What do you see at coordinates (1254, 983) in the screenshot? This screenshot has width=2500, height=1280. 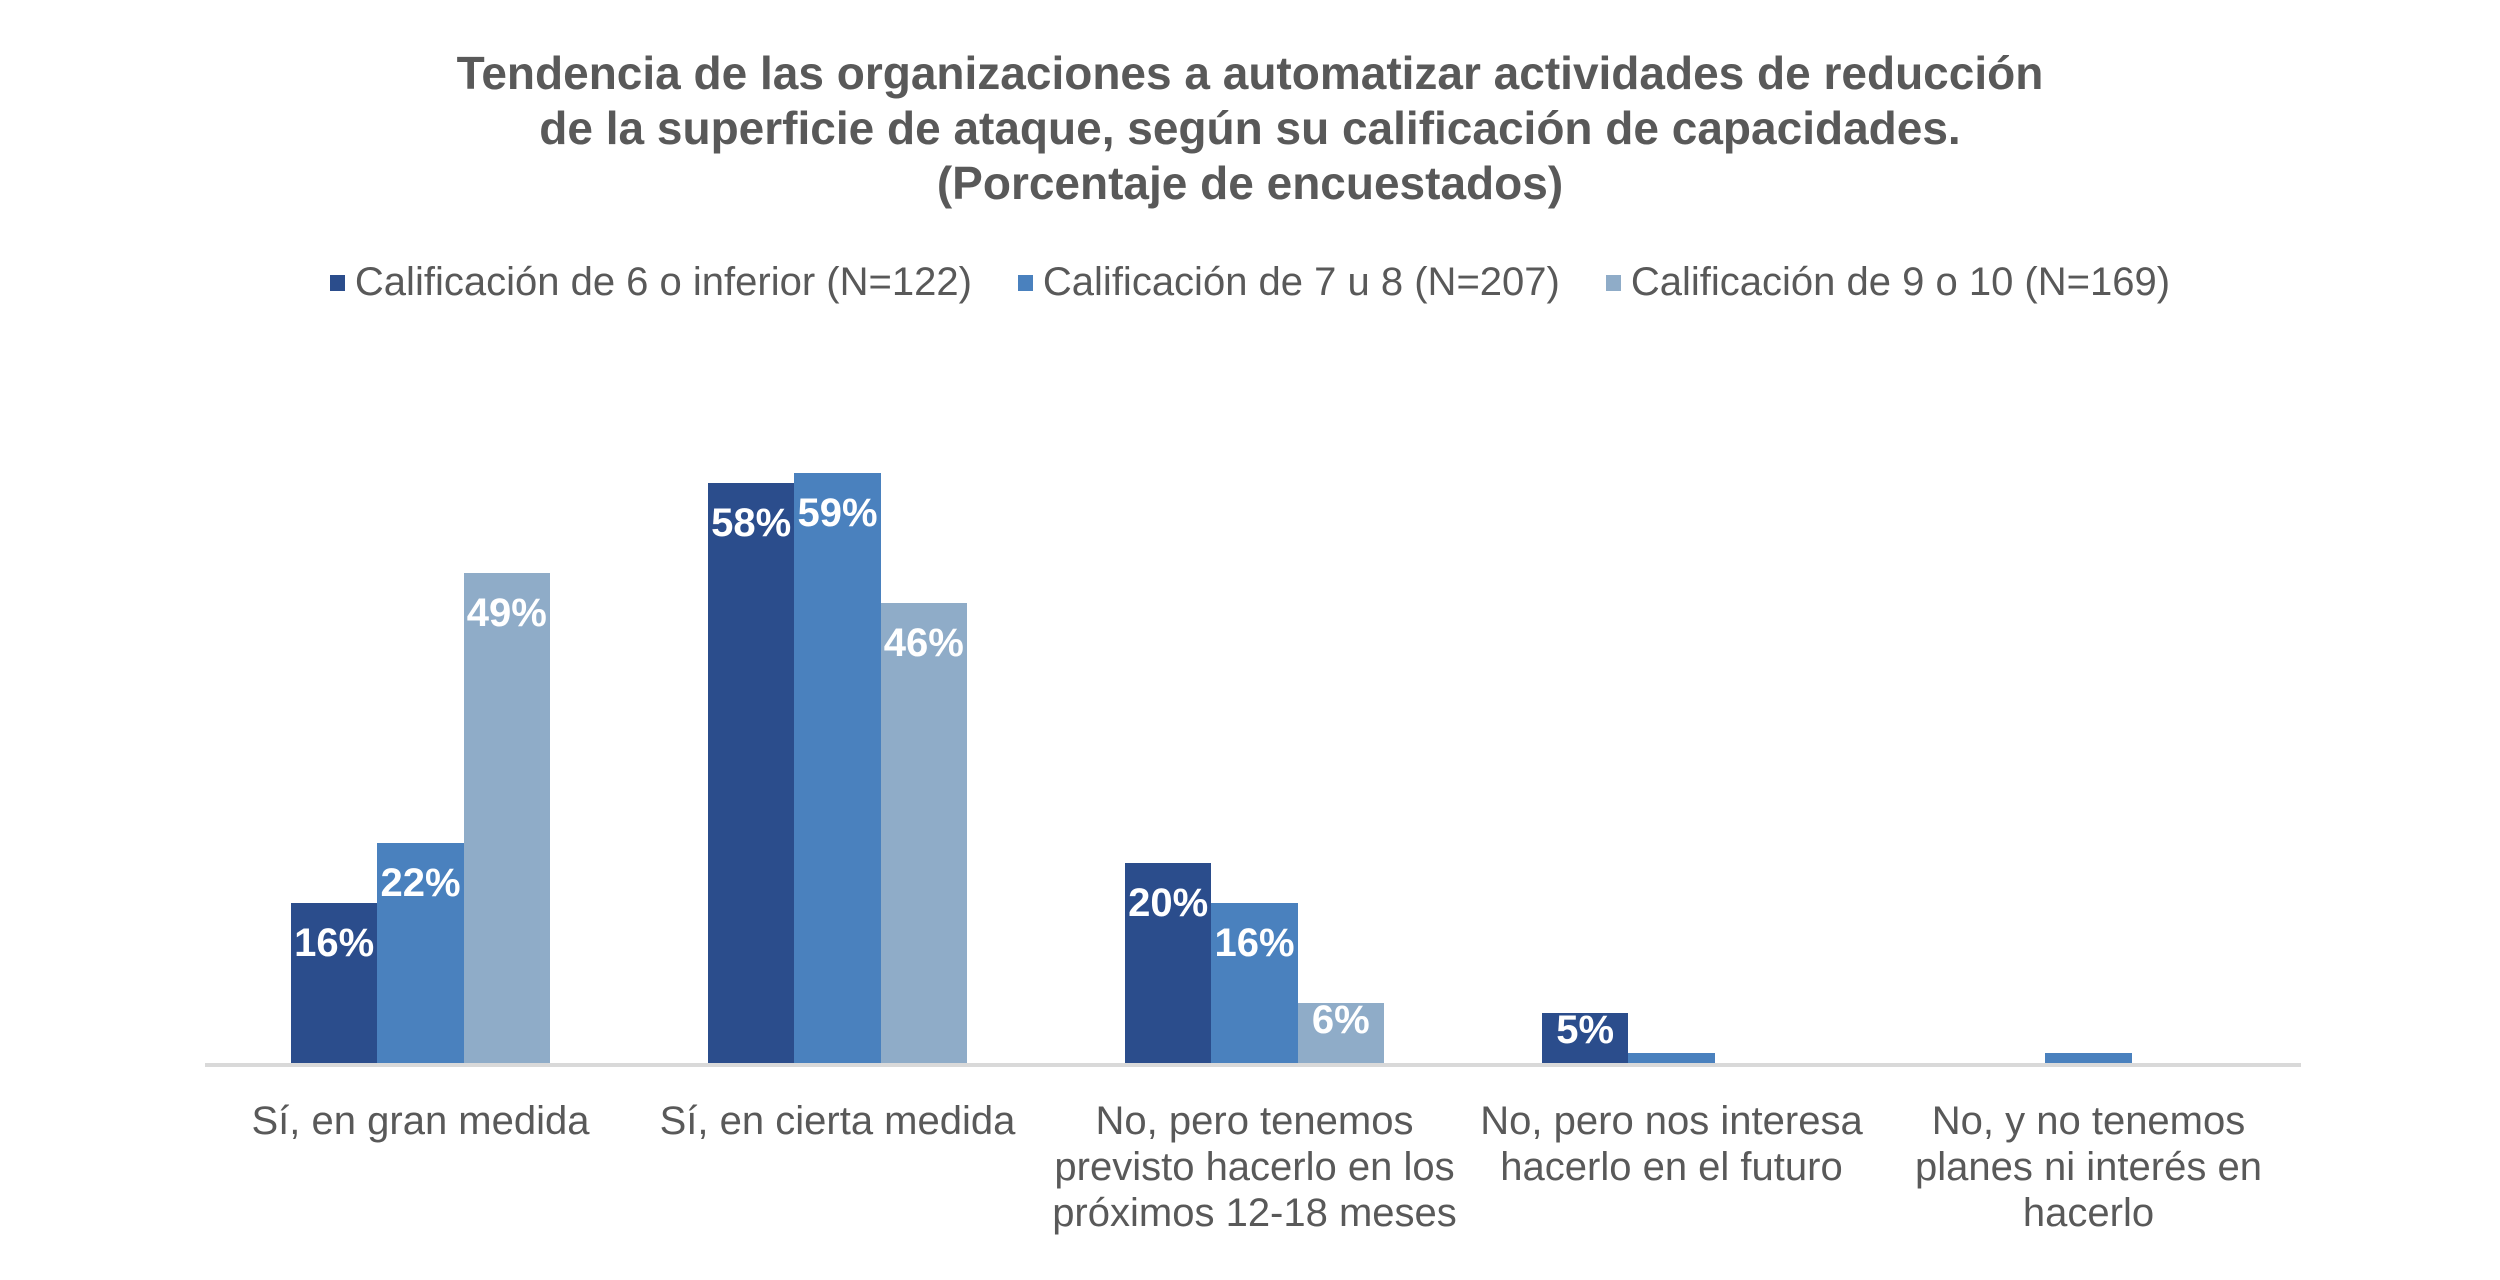 I see `bar-series-2-category-3: 16%` at bounding box center [1254, 983].